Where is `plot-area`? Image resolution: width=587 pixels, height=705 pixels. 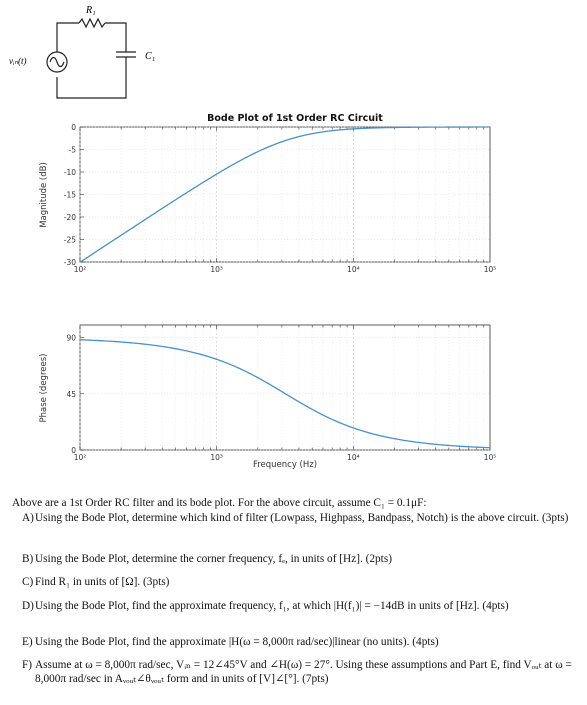
plot-area is located at coordinates (285, 387).